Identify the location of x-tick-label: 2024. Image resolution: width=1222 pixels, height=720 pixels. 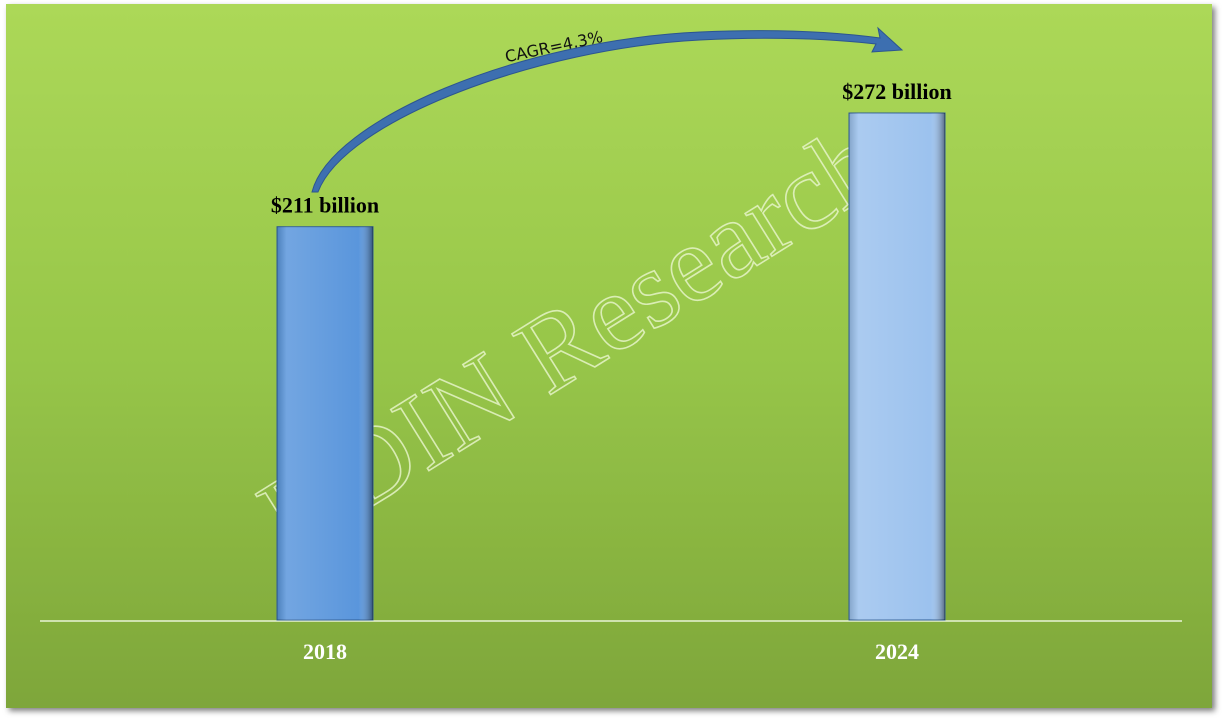
(897, 651).